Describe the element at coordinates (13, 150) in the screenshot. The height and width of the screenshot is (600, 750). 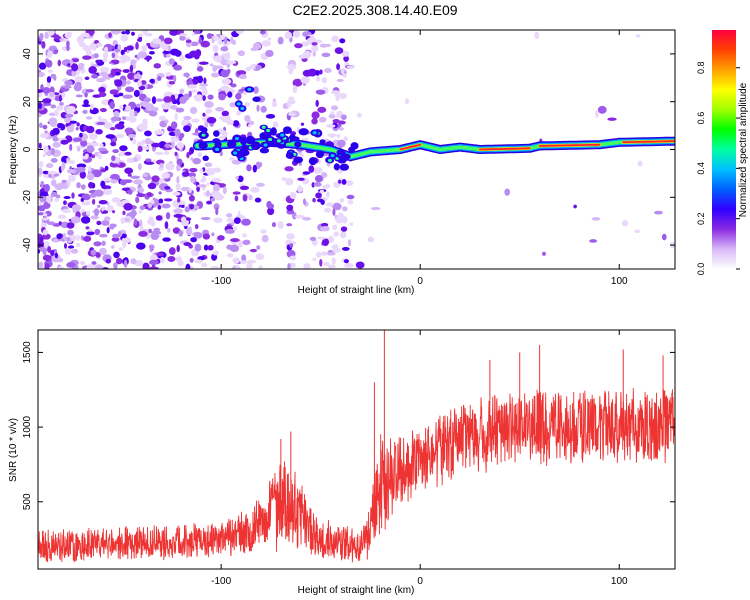
I see `spectrogram-ylabel: Frequency (Hz)` at that location.